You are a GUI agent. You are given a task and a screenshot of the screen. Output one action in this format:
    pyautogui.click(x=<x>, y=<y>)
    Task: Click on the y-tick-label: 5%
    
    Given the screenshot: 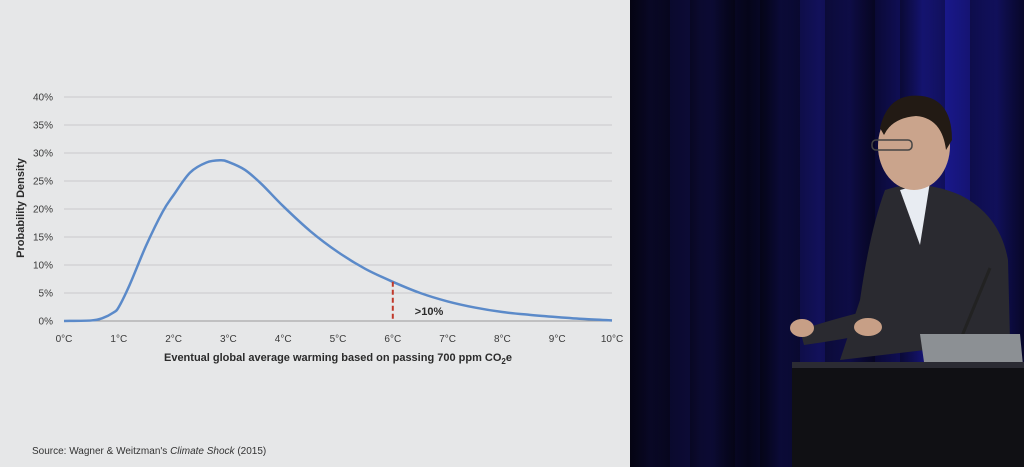 What is the action you would take?
    pyautogui.click(x=46, y=294)
    